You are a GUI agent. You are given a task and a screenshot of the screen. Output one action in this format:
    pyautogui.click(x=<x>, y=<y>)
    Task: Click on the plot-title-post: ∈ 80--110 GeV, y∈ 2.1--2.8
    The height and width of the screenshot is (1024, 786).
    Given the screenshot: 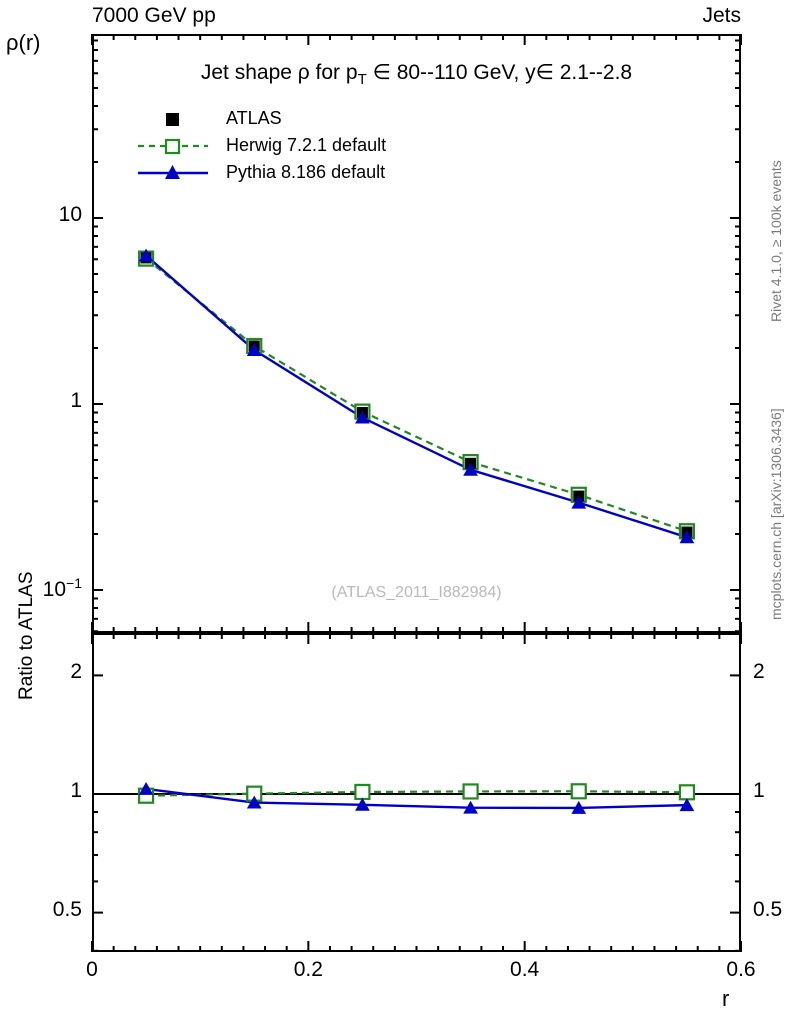 What is the action you would take?
    pyautogui.click(x=499, y=72)
    